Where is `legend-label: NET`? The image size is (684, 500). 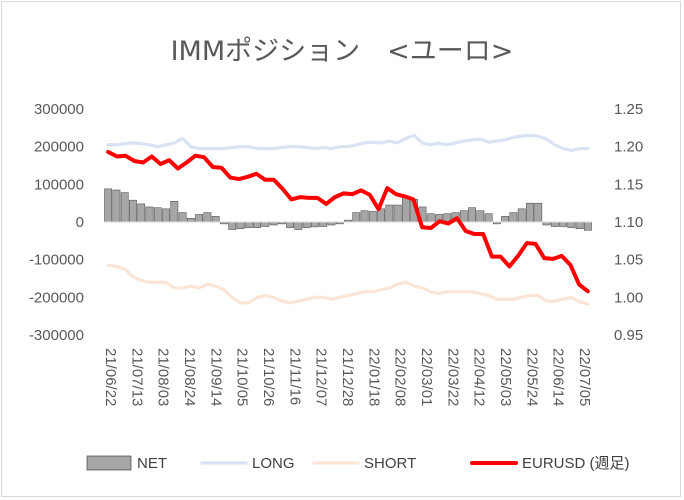
legend-label: NET is located at coordinates (152, 463).